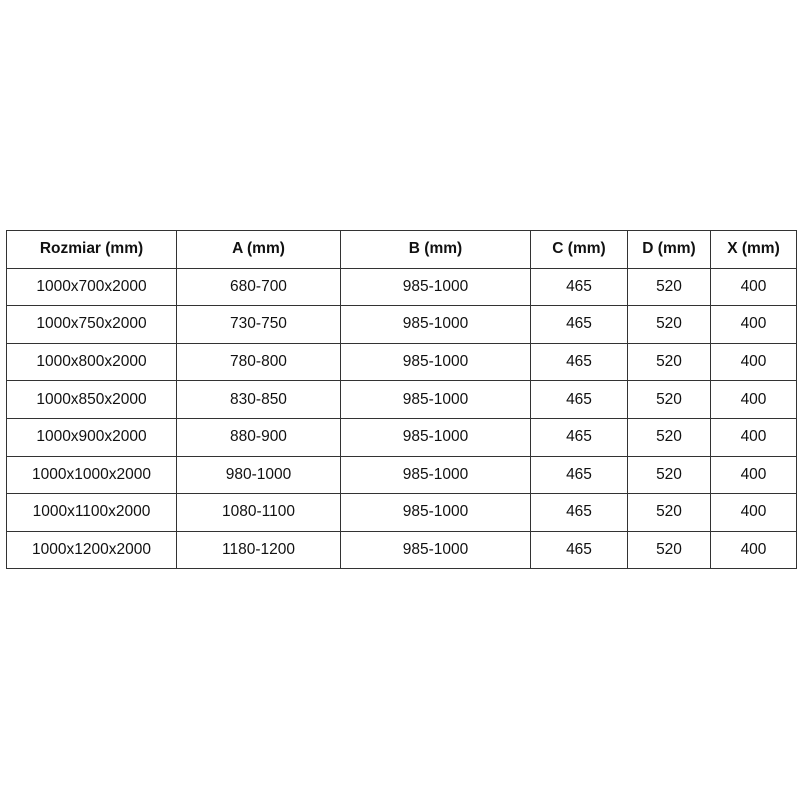  What do you see at coordinates (435, 249) in the screenshot?
I see `column-header: B (mm)` at bounding box center [435, 249].